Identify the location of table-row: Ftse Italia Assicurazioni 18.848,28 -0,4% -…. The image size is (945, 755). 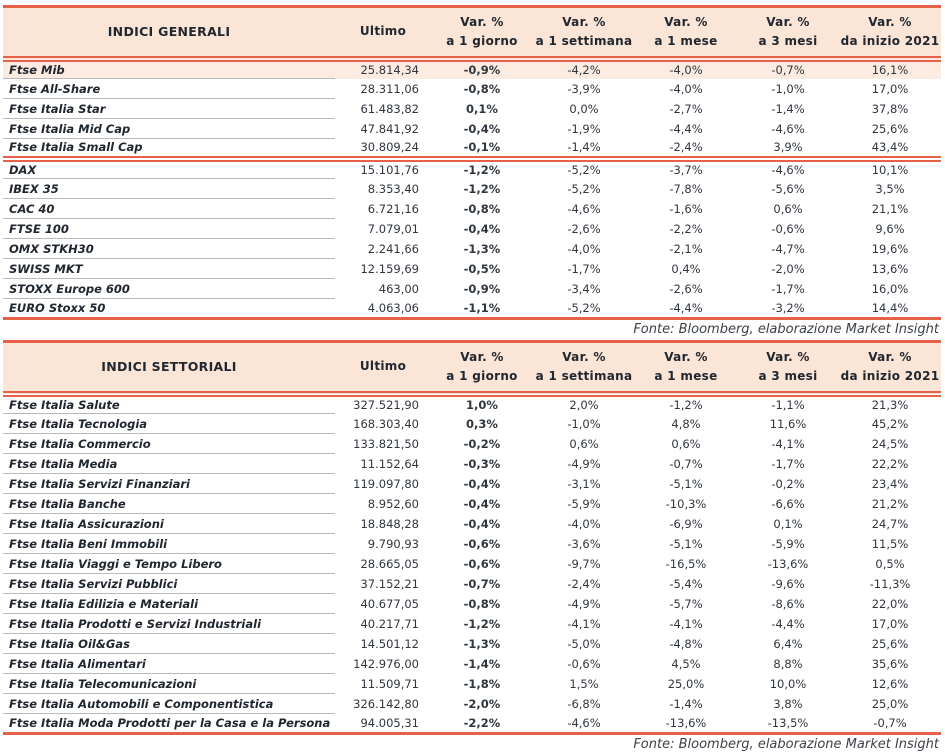
(472, 523).